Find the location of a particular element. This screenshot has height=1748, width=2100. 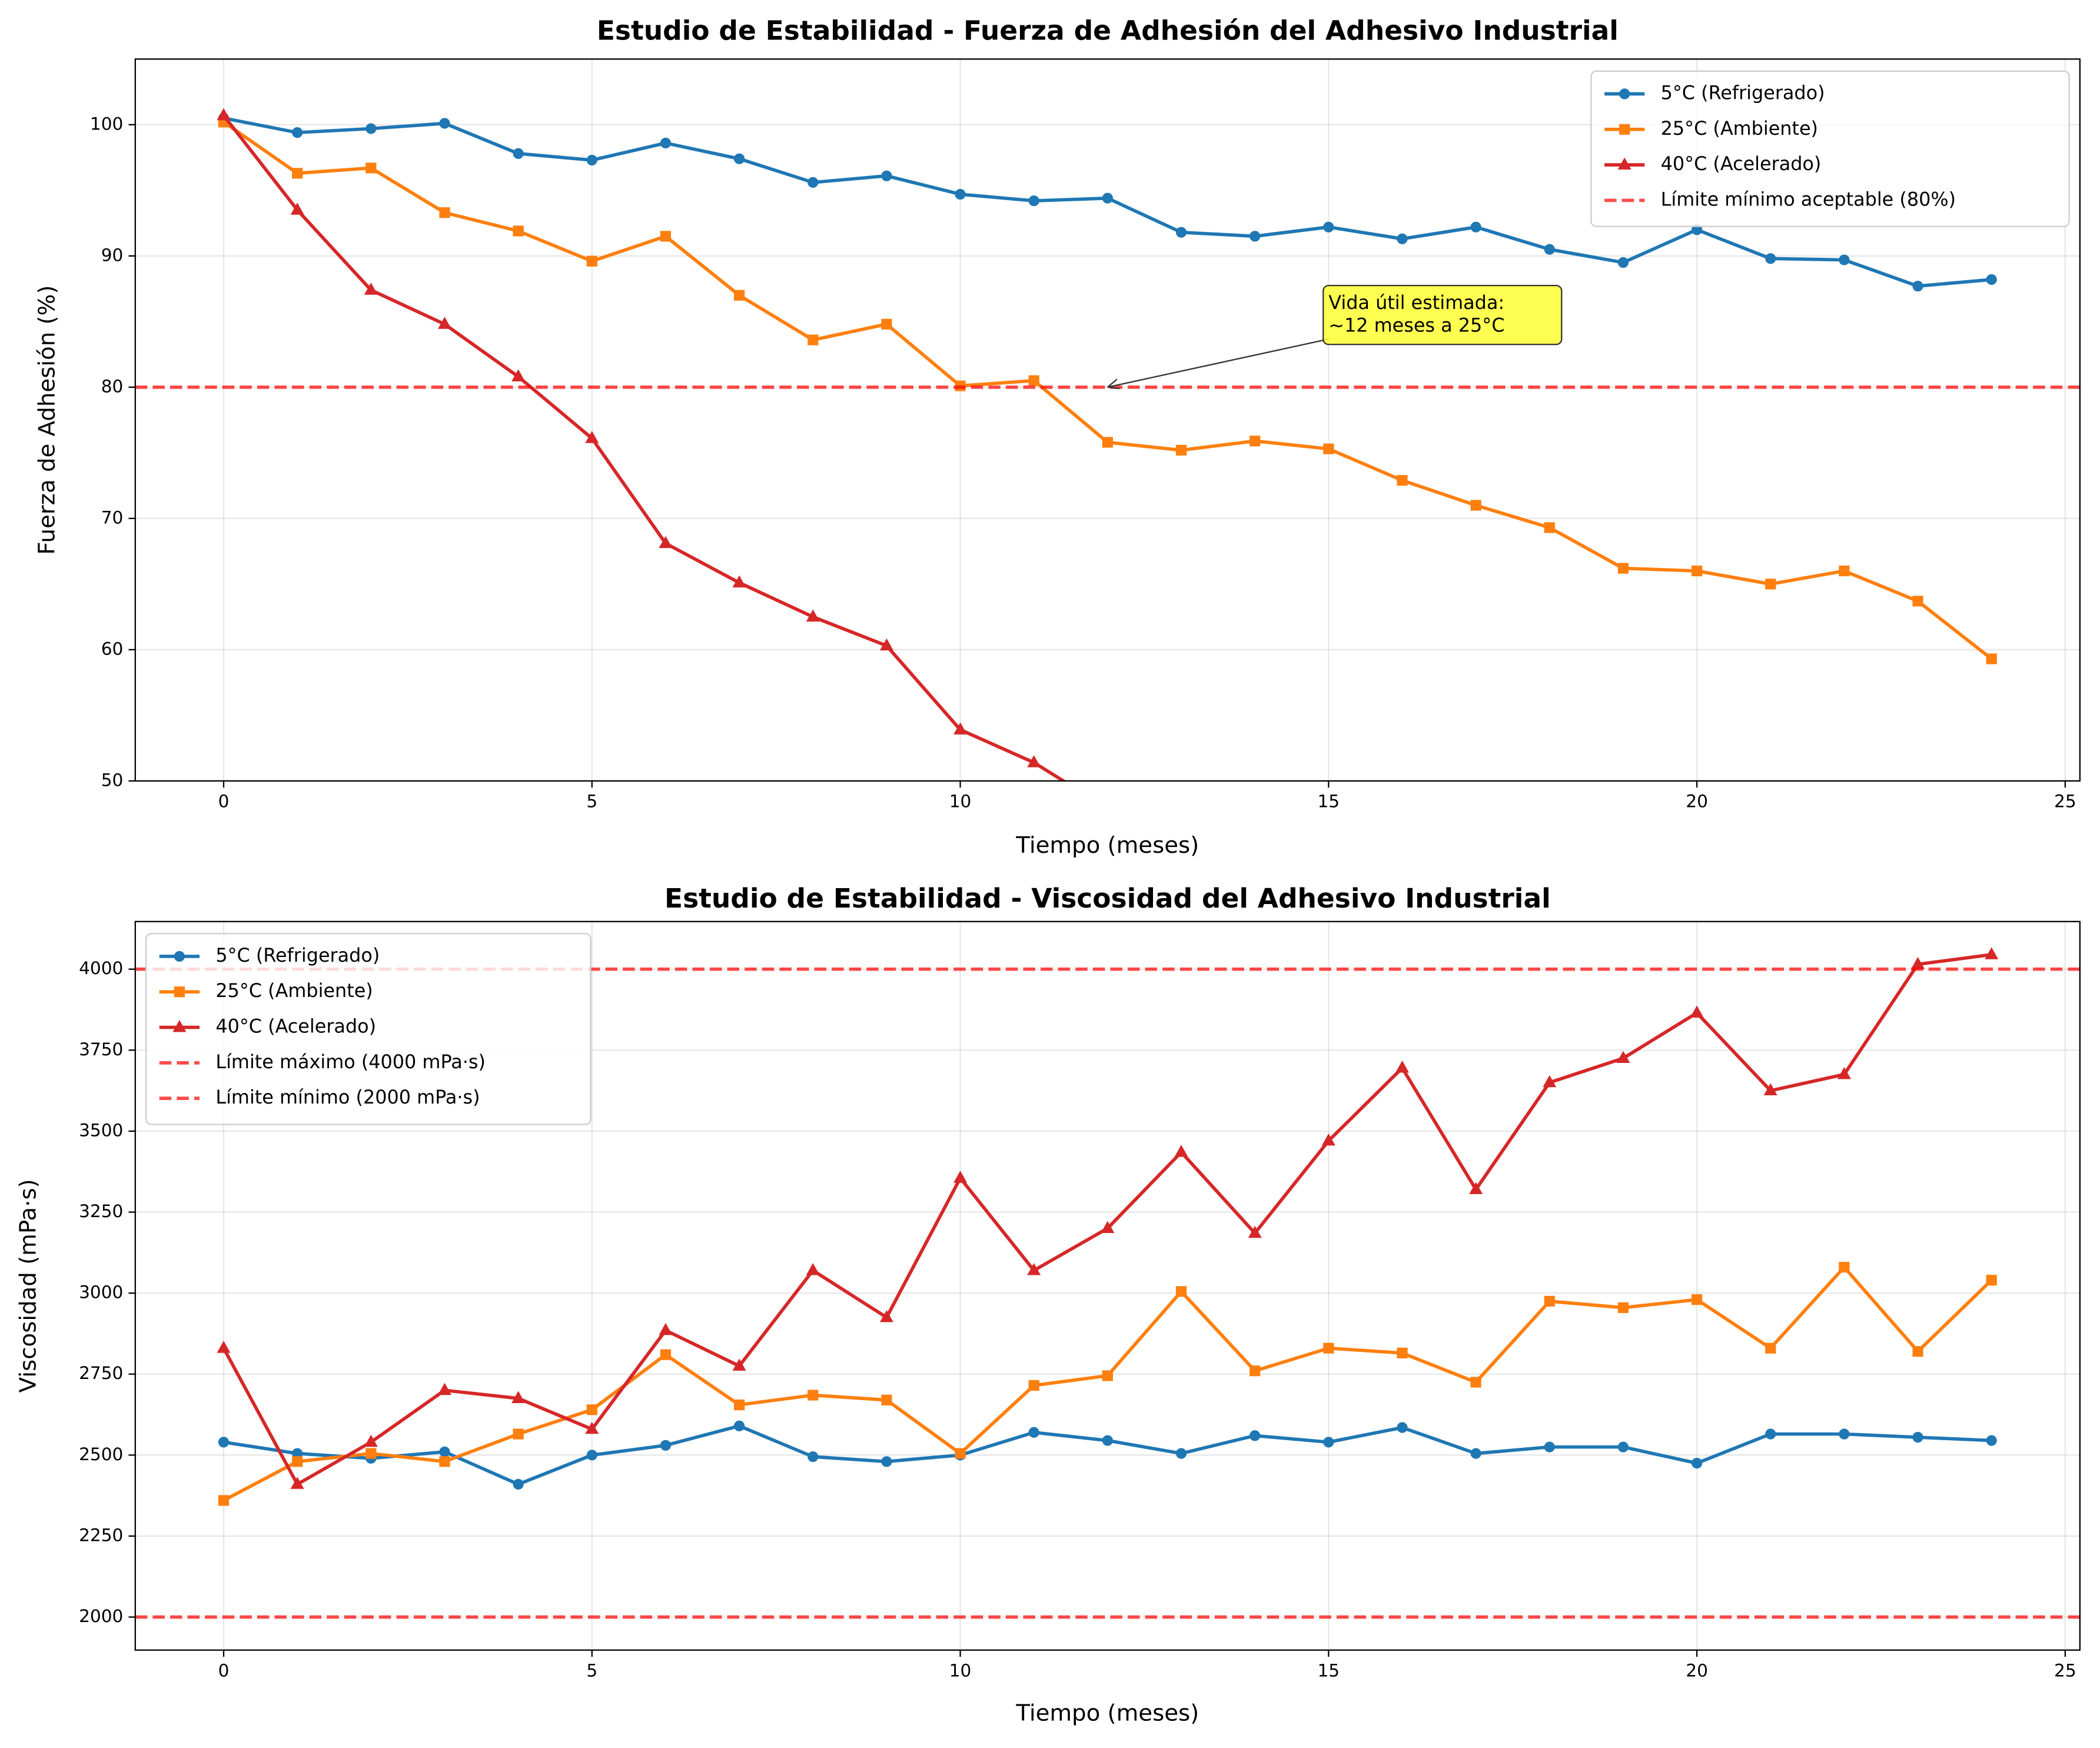

legend-box is located at coordinates (1830, 148).